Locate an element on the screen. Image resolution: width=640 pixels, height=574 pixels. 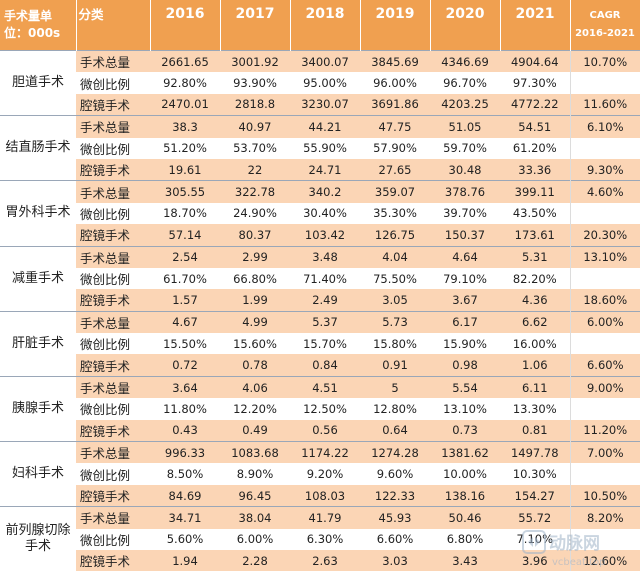
table-row: 腔镜手术 1.57 1.99 2.49 3.05 3.67 4.36 18.60% is located at coordinates (320, 300).